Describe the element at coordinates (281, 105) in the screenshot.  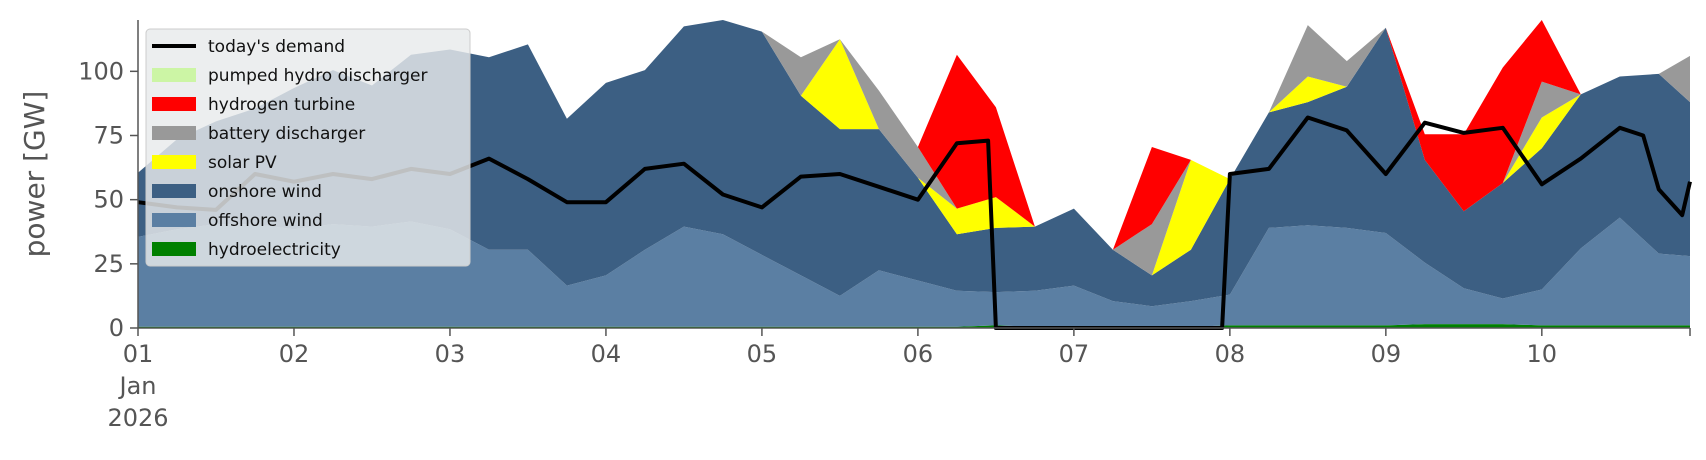
I see `legend-label-hydrogen-turbine: hydrogen turbine` at that location.